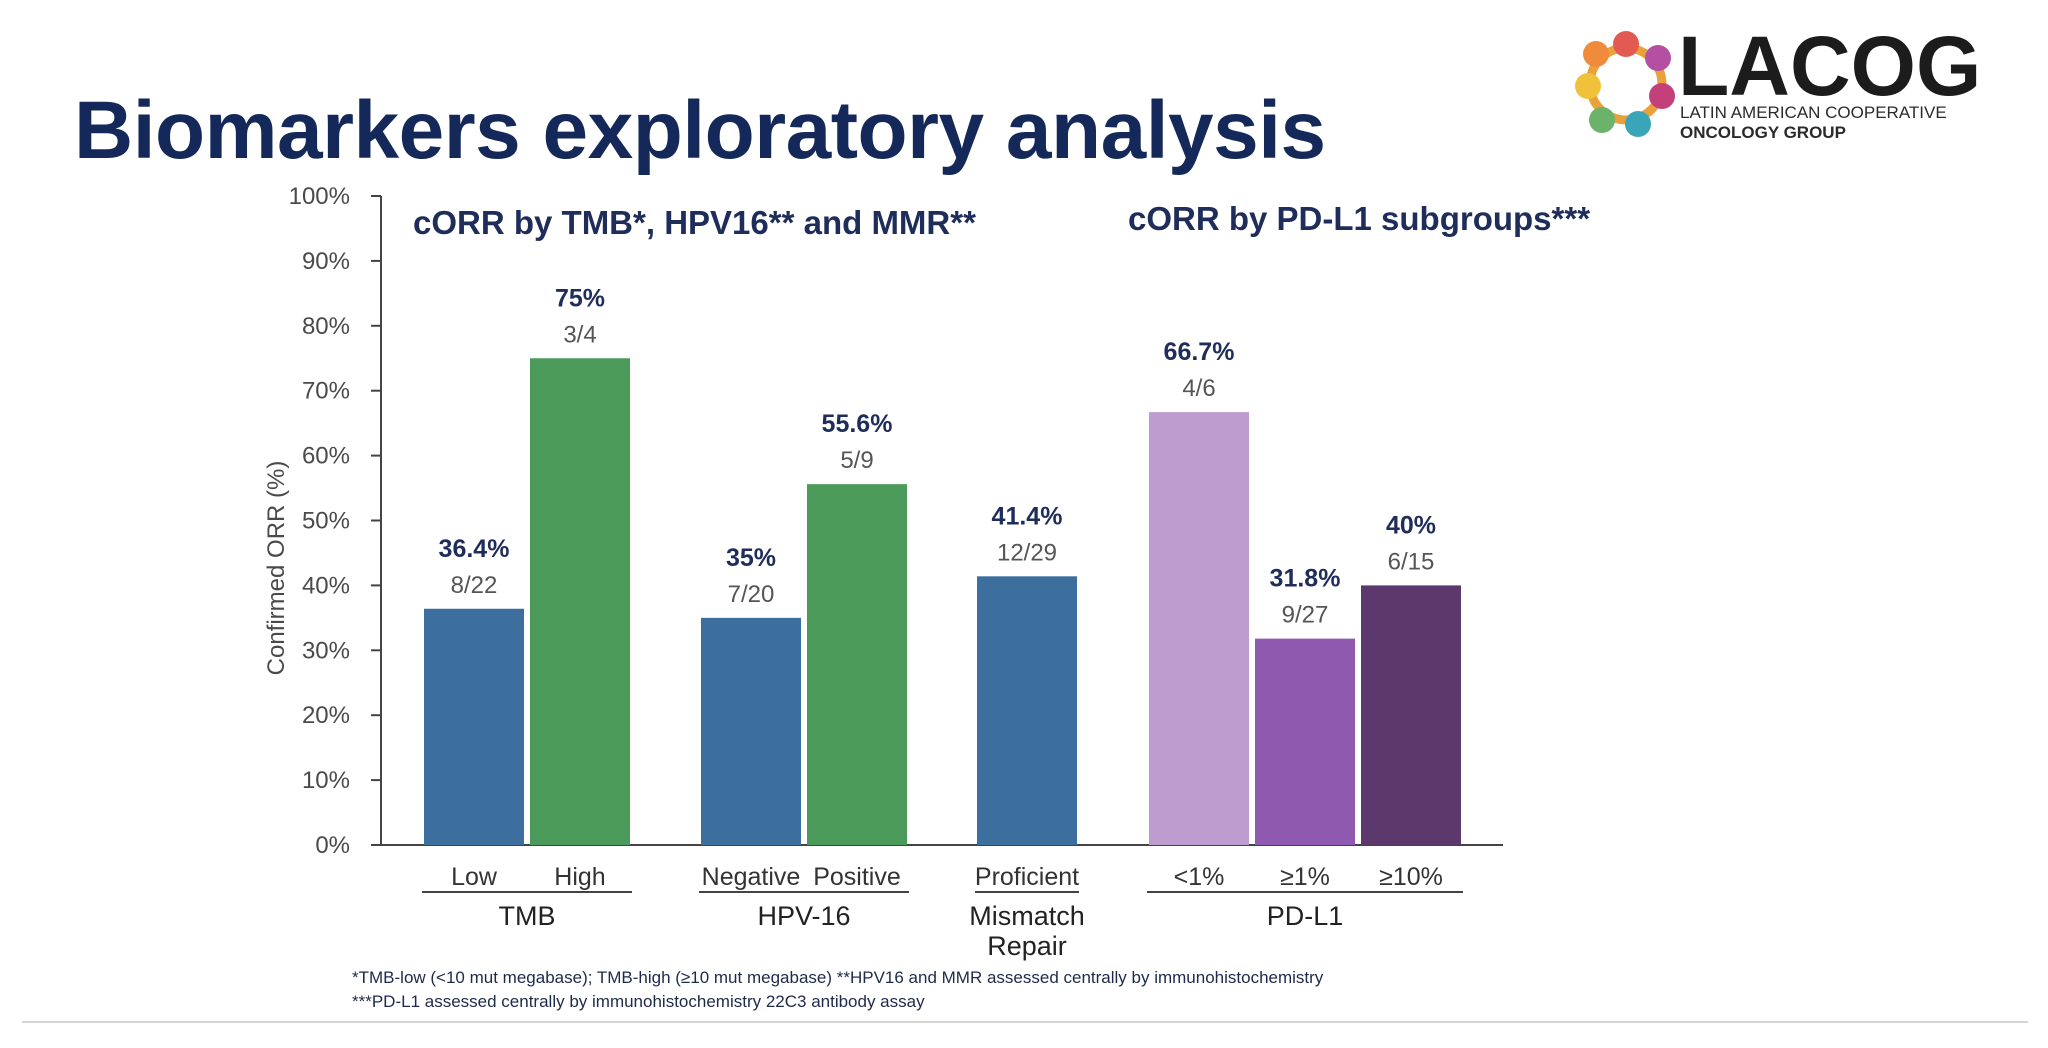 This screenshot has height=1048, width=2048. Describe the element at coordinates (856, 460) in the screenshot. I see `bar-count-label: 5/9` at that location.